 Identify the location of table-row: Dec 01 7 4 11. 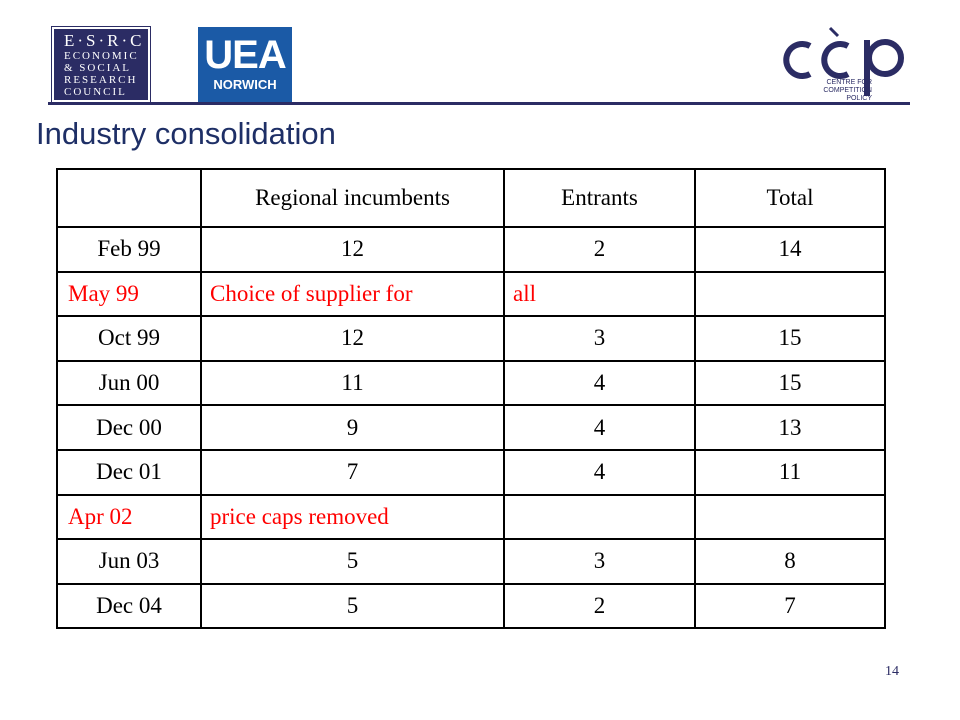
(471, 472).